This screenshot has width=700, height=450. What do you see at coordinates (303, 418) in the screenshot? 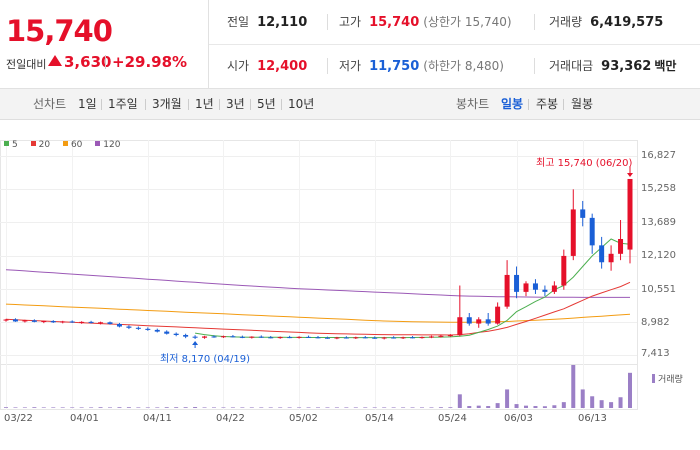
I see `x-tick: 05/02` at bounding box center [303, 418].